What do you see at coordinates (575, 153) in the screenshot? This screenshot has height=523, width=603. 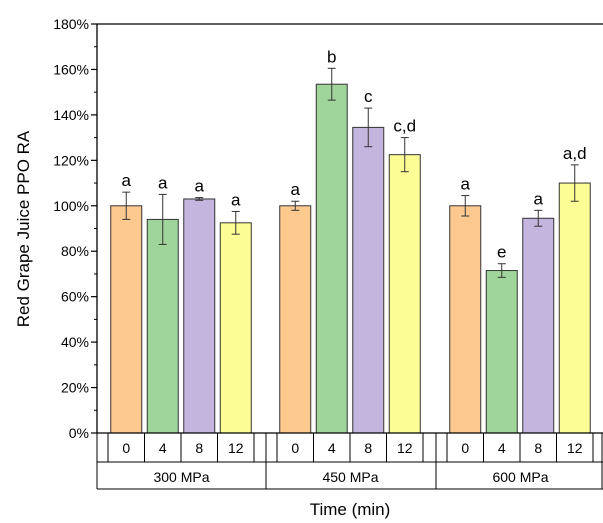 I see `significance-label: a,d` at bounding box center [575, 153].